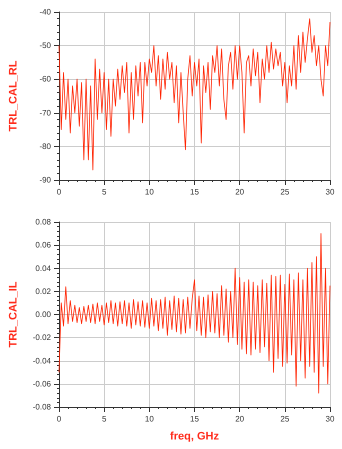 The image size is (342, 449). I want to click on y-tick-label: -0.04, so click(42, 361).